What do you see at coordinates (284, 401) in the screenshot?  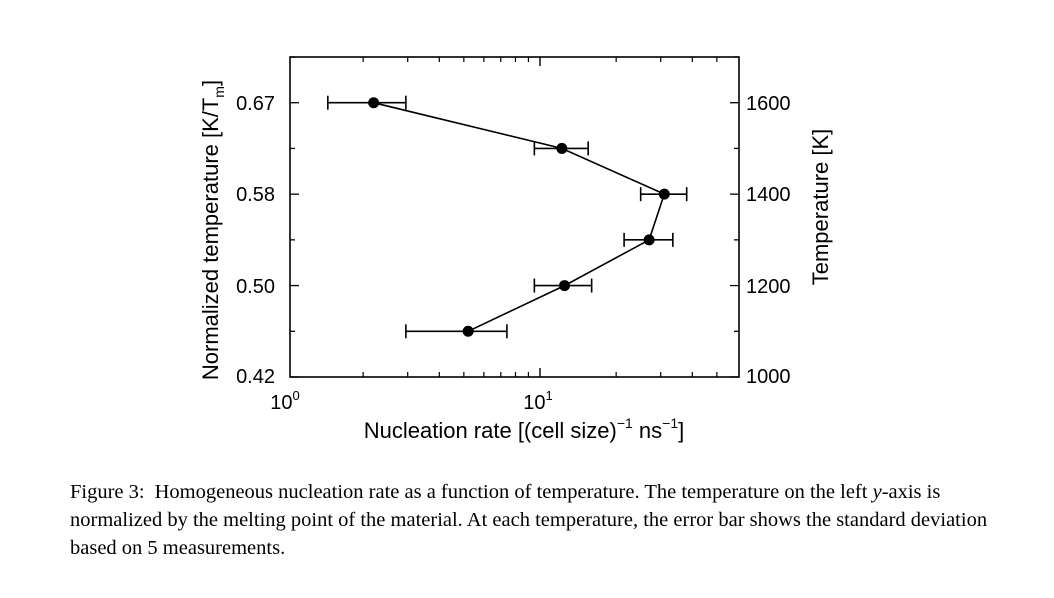 I see `x-tick-label-0: 10⁰` at bounding box center [284, 401].